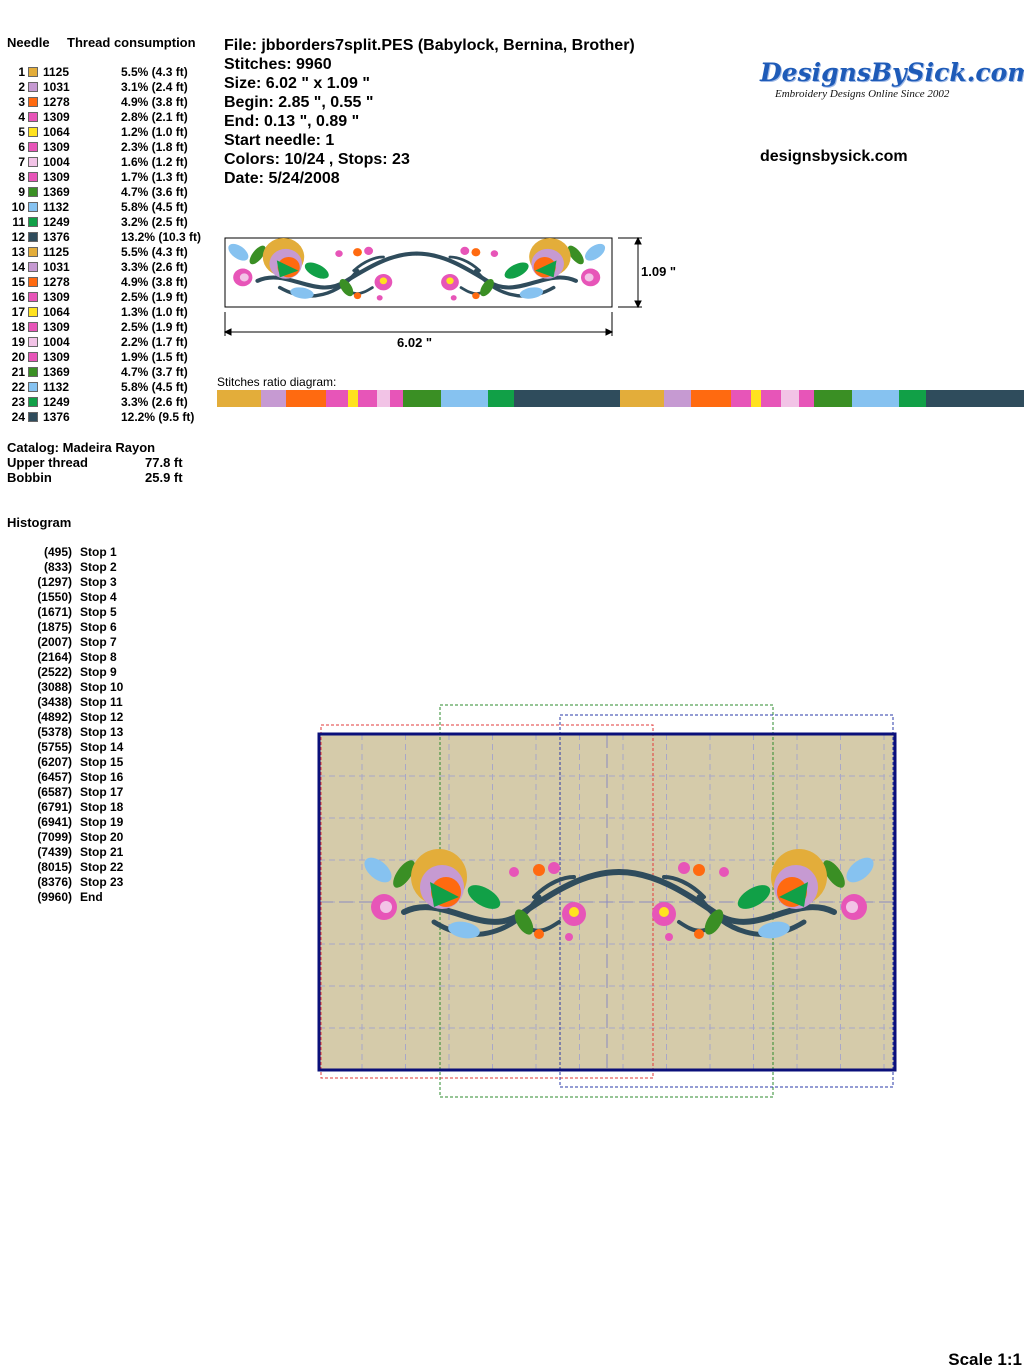  I want to click on preview-outline, so click(418, 272).